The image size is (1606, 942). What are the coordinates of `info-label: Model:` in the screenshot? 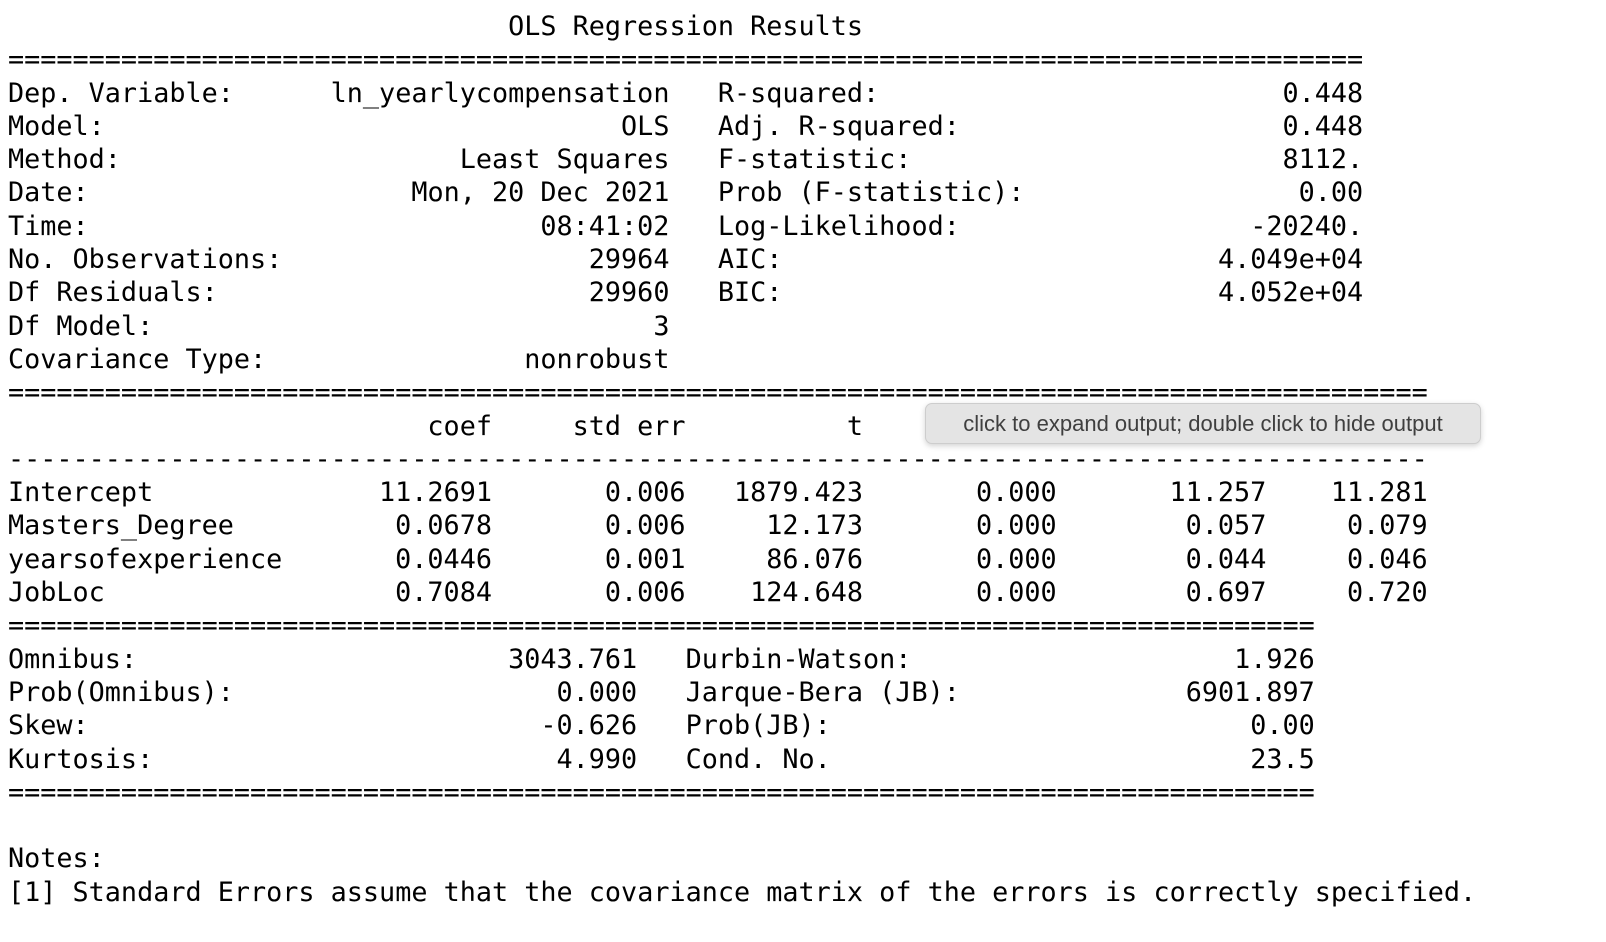 It's located at (56, 126).